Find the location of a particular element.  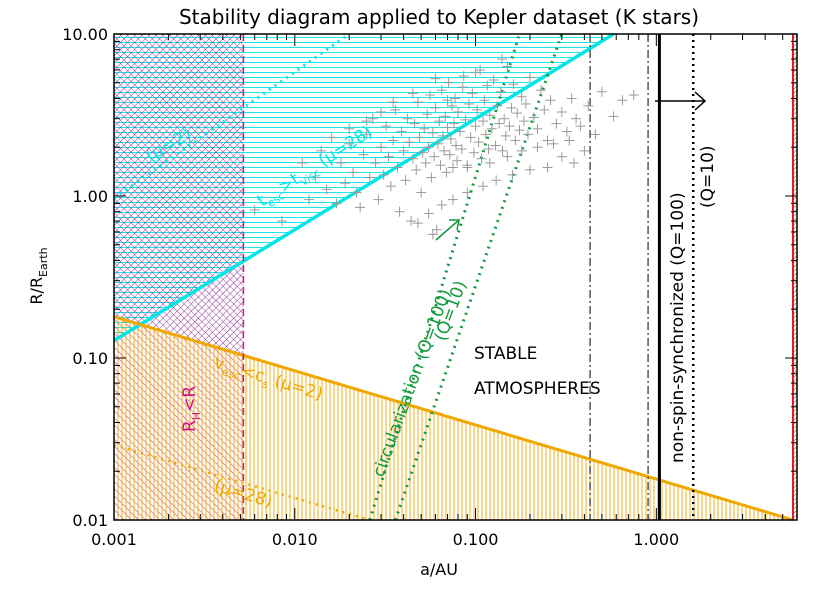

circ-arrow-head is located at coordinates (454, 225).